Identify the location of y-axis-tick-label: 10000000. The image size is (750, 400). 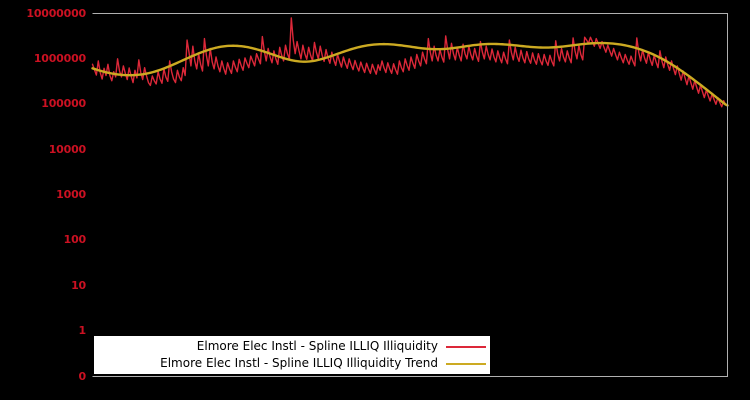
(56, 13).